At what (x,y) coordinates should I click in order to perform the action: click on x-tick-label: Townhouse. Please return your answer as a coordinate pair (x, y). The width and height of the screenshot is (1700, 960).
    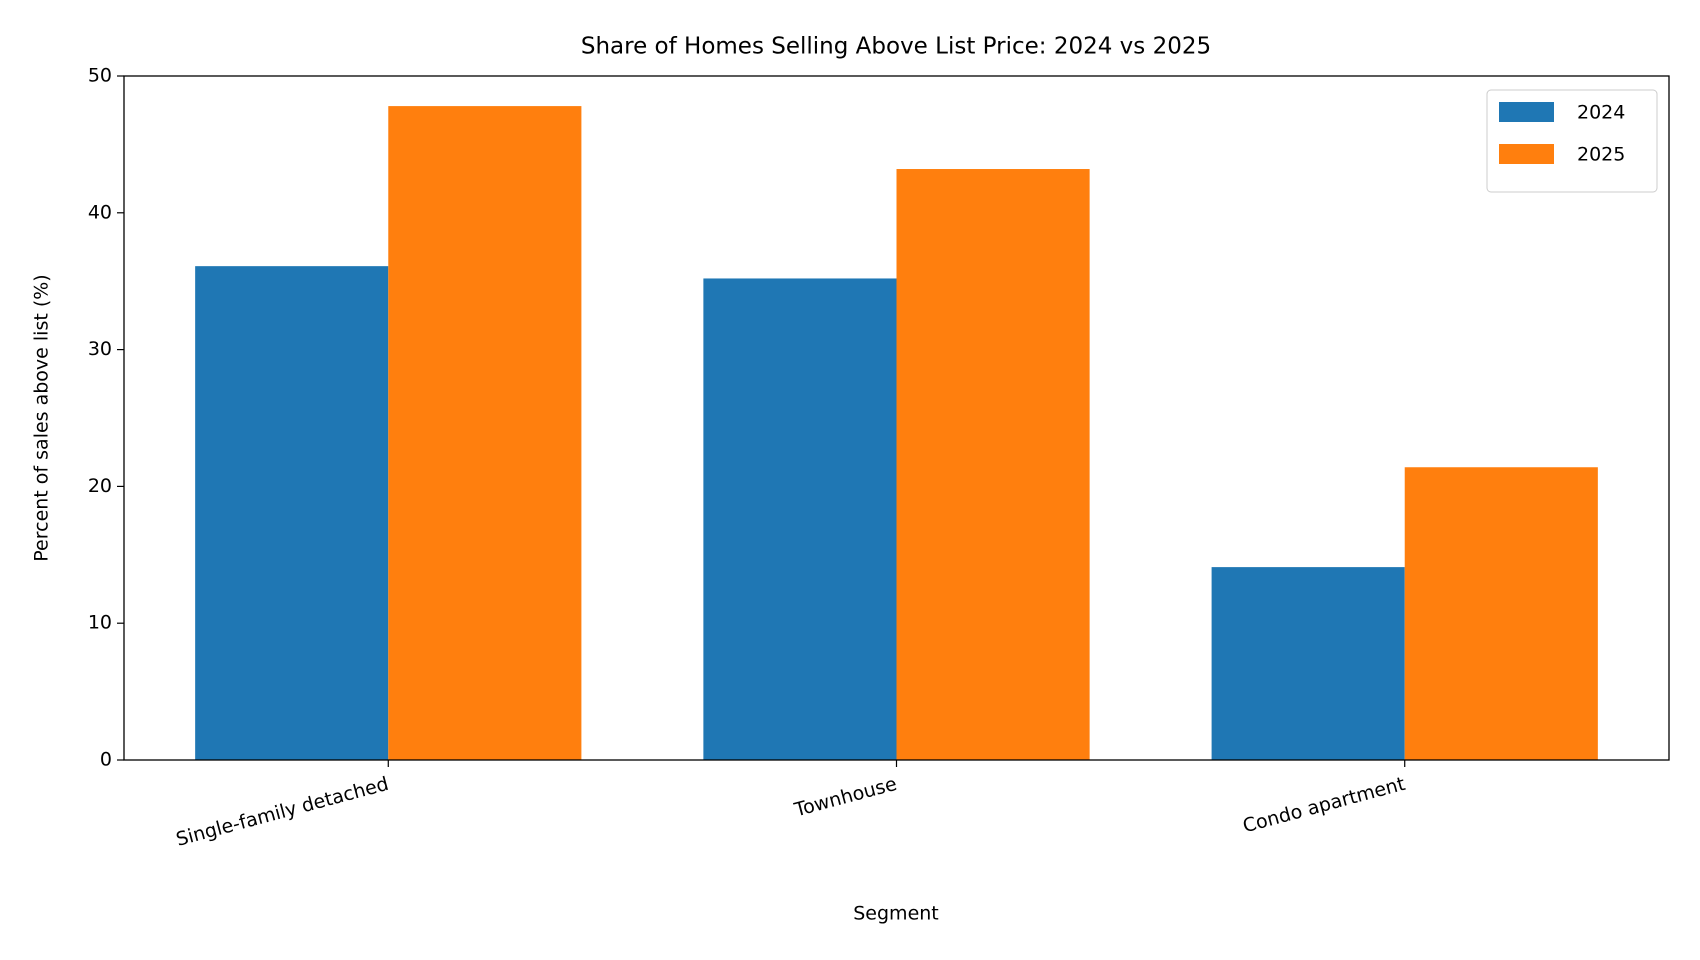
    Looking at the image, I should click on (845, 797).